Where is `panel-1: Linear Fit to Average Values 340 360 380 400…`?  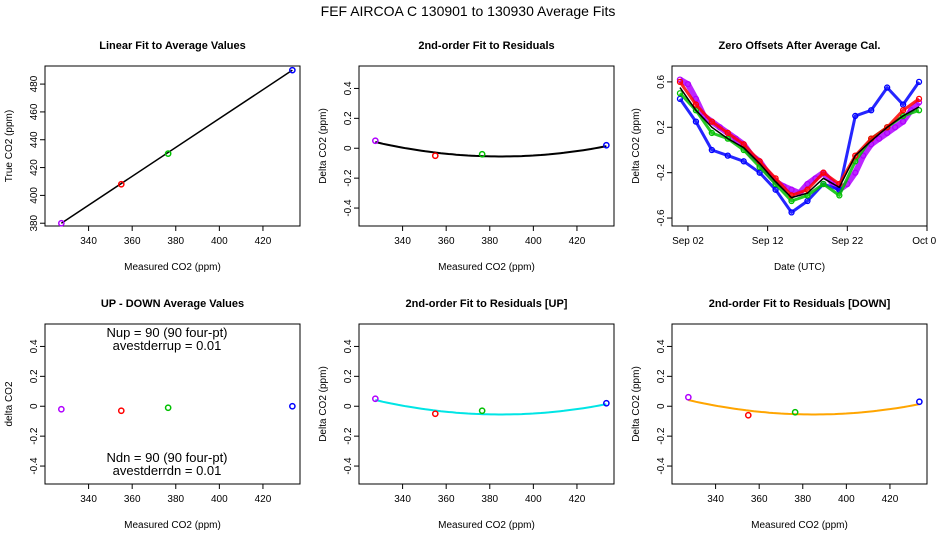 panel-1: Linear Fit to Average Values 340 360 380 400… is located at coordinates (152, 156).